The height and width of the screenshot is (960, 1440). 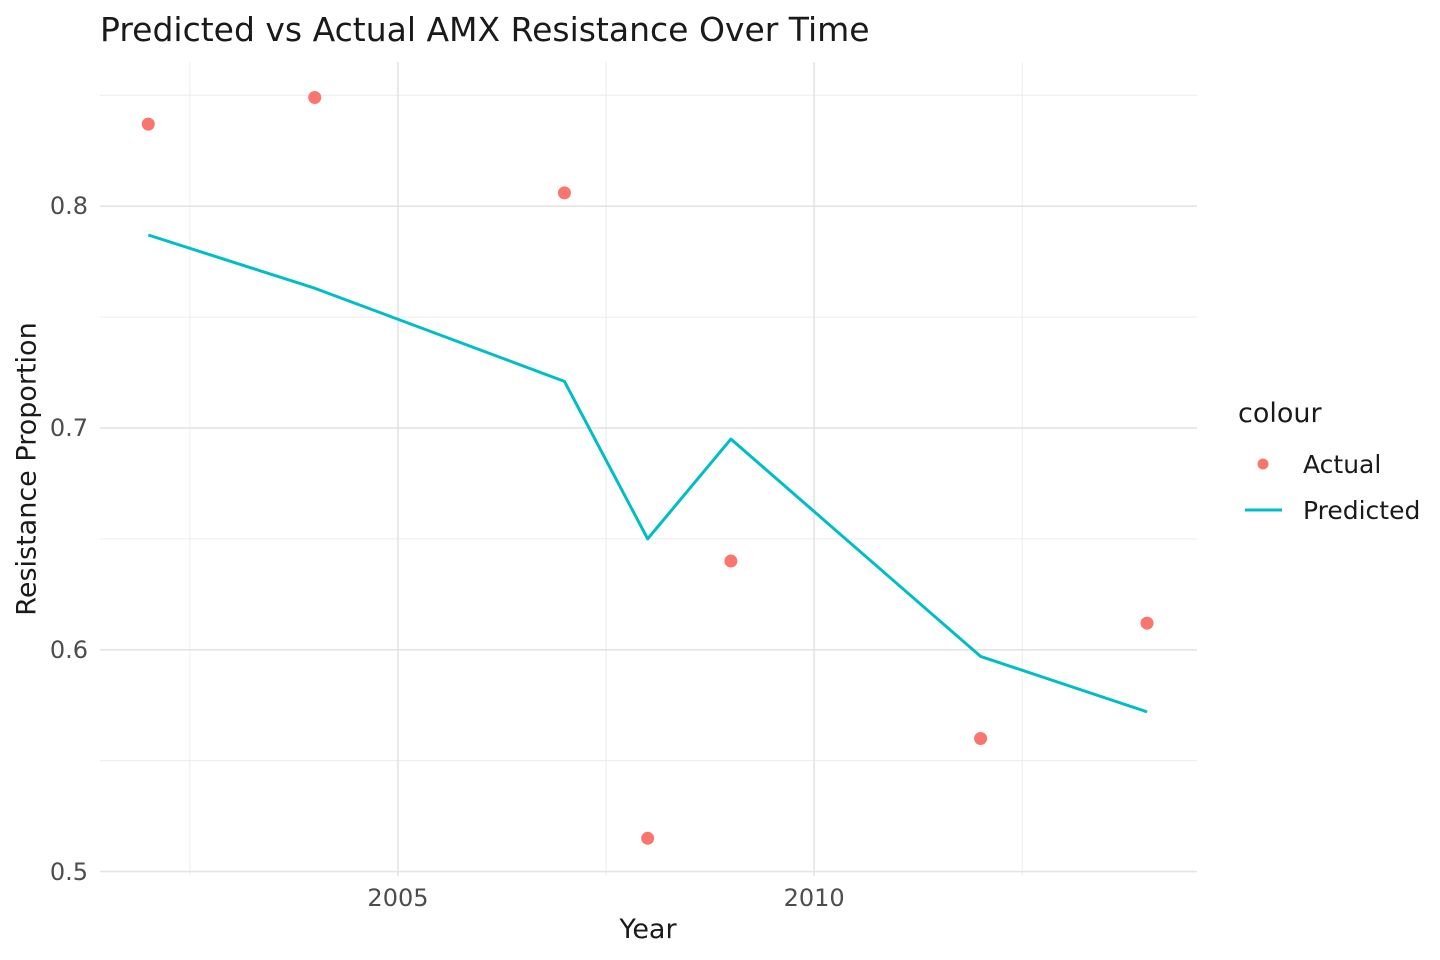 What do you see at coordinates (27, 469) in the screenshot?
I see `y-axis-title: Resistance Proportion` at bounding box center [27, 469].